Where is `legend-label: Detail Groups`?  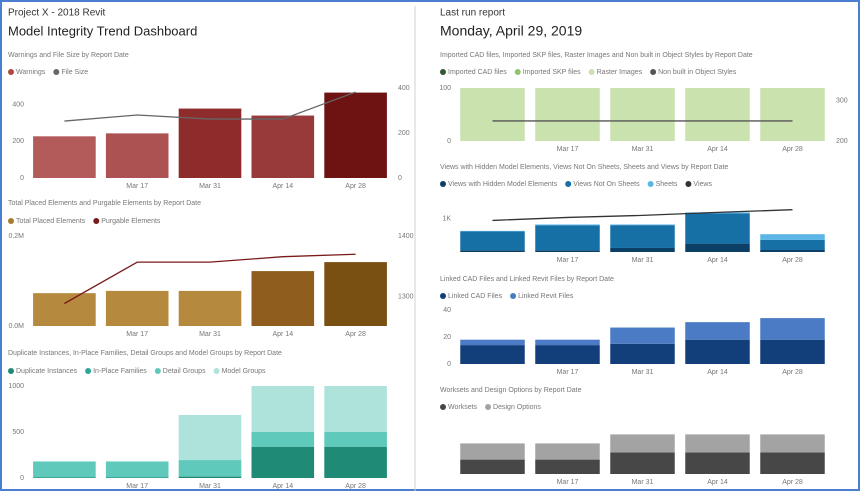
legend-label: Detail Groups is located at coordinates (184, 371).